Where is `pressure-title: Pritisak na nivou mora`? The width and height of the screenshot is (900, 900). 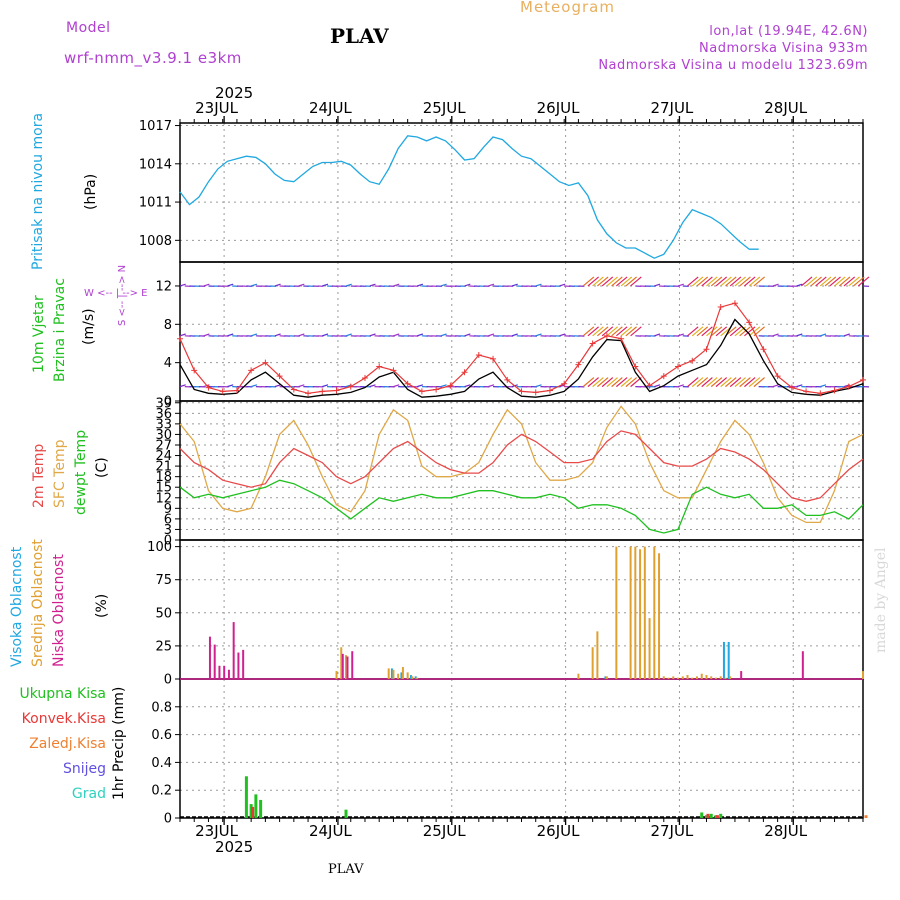 pressure-title: Pritisak na nivou mora is located at coordinates (38, 191).